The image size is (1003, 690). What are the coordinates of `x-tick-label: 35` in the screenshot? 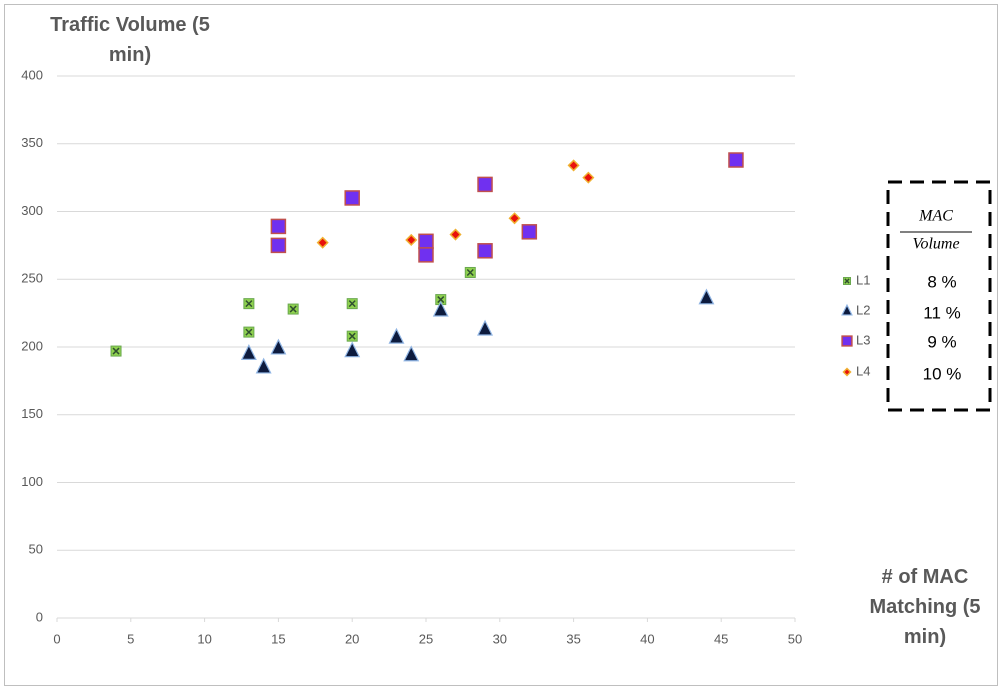 It's located at (573, 638).